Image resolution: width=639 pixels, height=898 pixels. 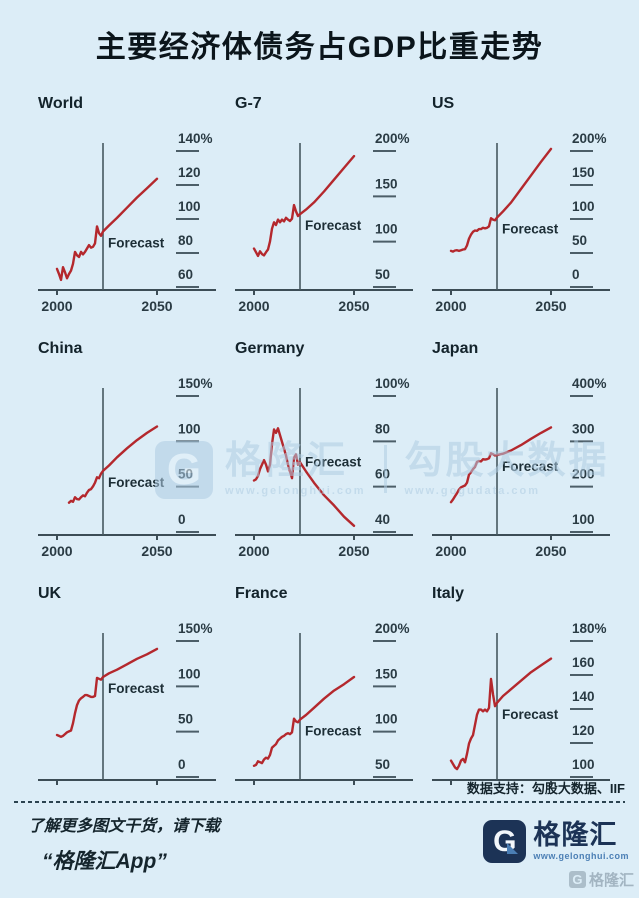 What do you see at coordinates (124, 826) in the screenshot?
I see `footer-tagline: 了解更多图文干货，请下载` at bounding box center [124, 826].